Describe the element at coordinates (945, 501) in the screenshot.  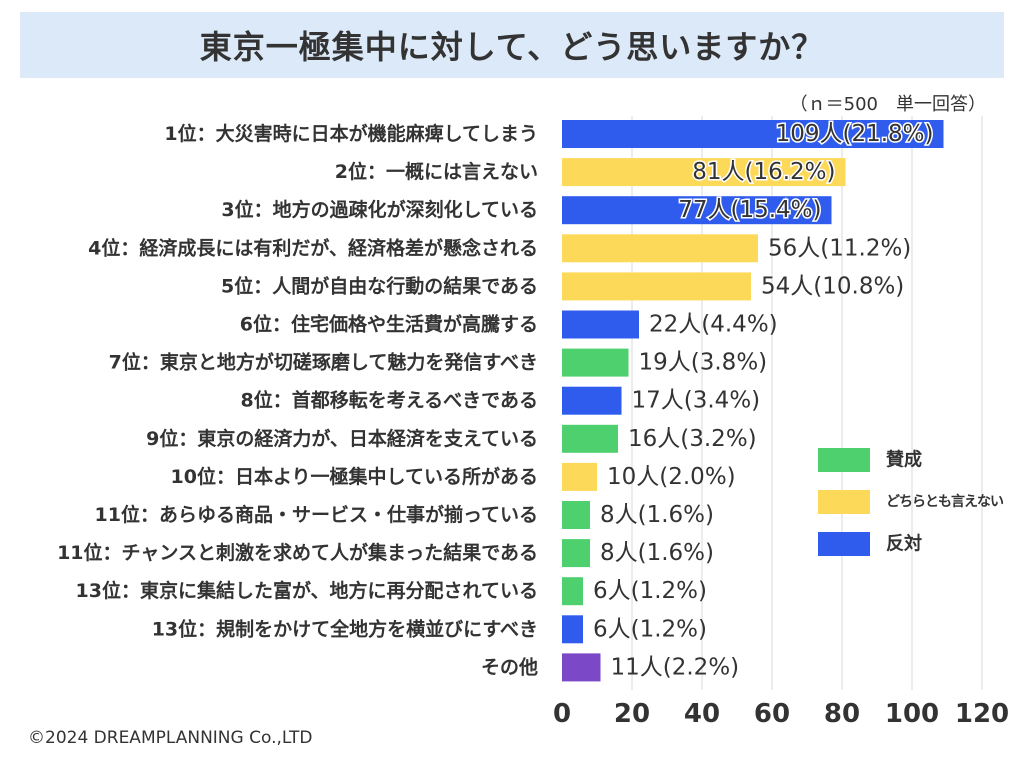
I see `legend-label-neutral: どちらとも言えない` at that location.